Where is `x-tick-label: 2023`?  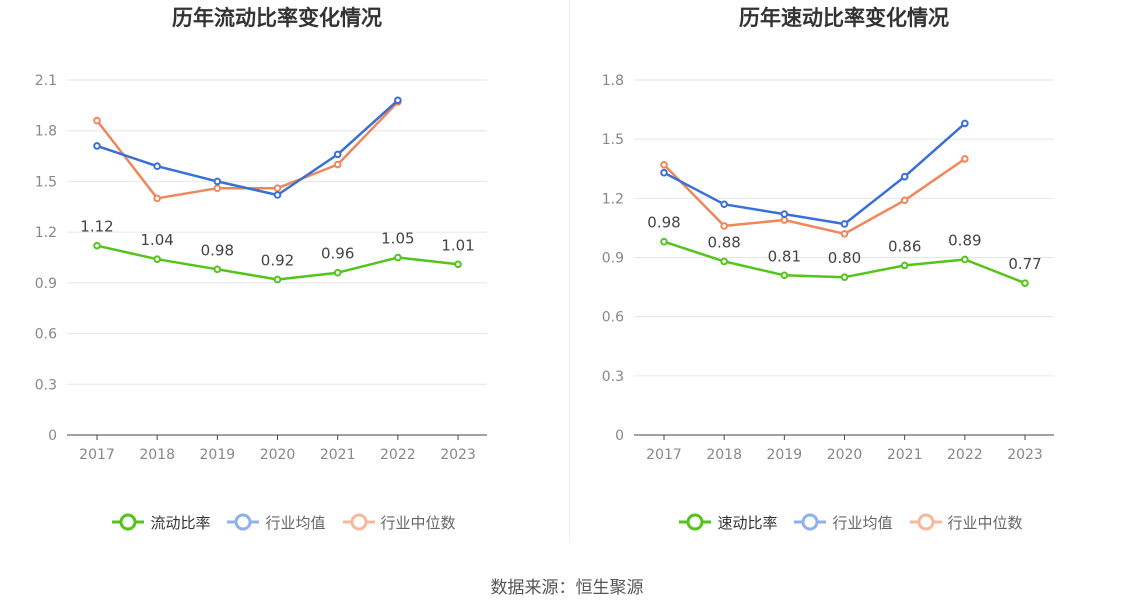 x-tick-label: 2023 is located at coordinates (458, 455).